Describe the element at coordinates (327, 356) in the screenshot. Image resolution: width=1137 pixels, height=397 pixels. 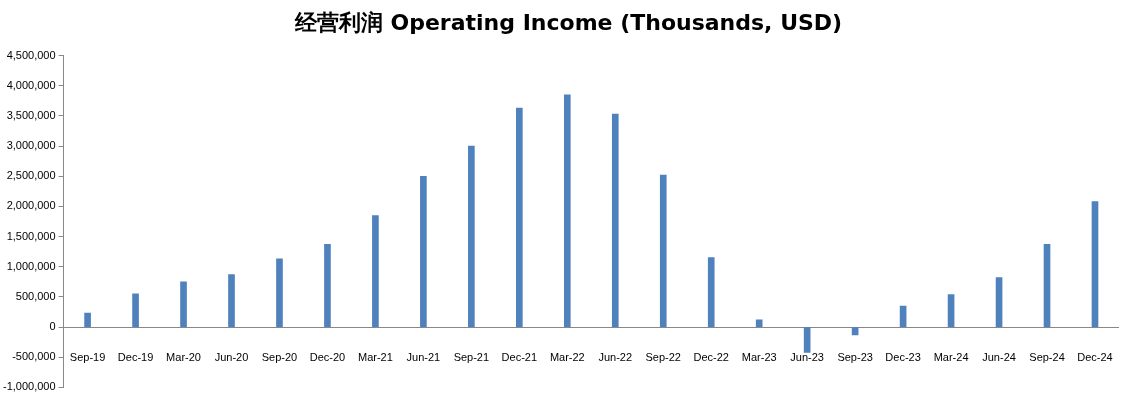
I see `x-tick-label: Dec-20` at that location.